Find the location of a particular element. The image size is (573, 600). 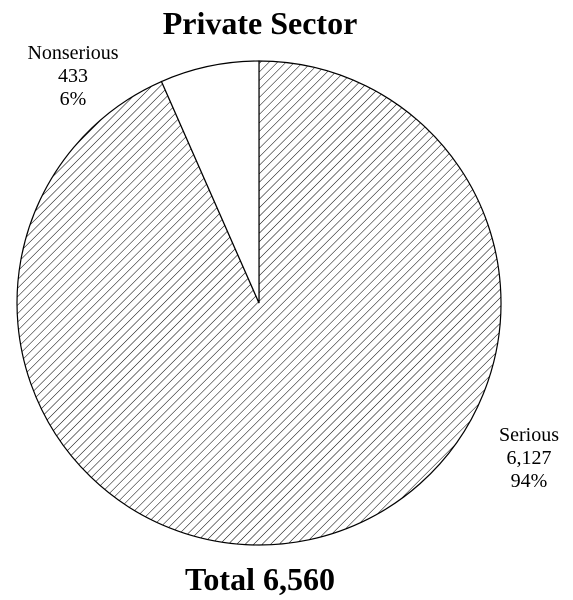

pie-slice-nonserious is located at coordinates (210, 182).